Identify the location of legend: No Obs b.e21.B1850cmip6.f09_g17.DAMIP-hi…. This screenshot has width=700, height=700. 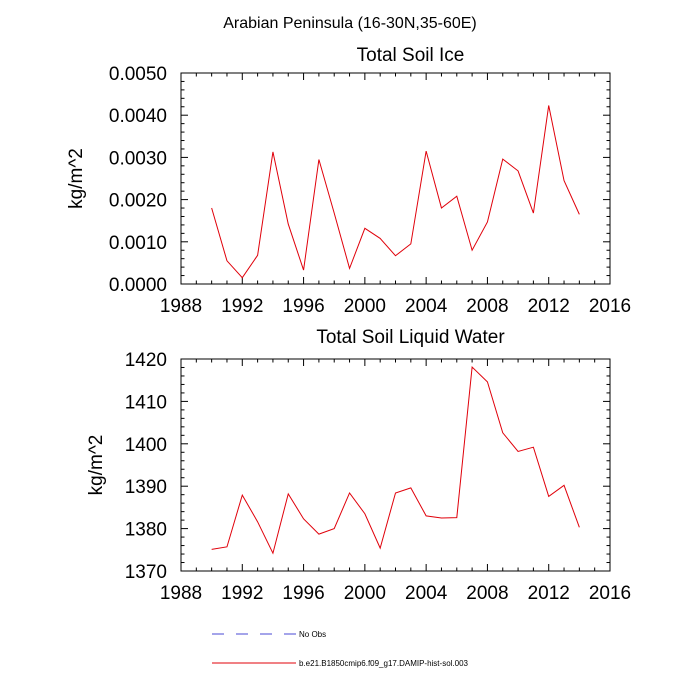
(340, 649).